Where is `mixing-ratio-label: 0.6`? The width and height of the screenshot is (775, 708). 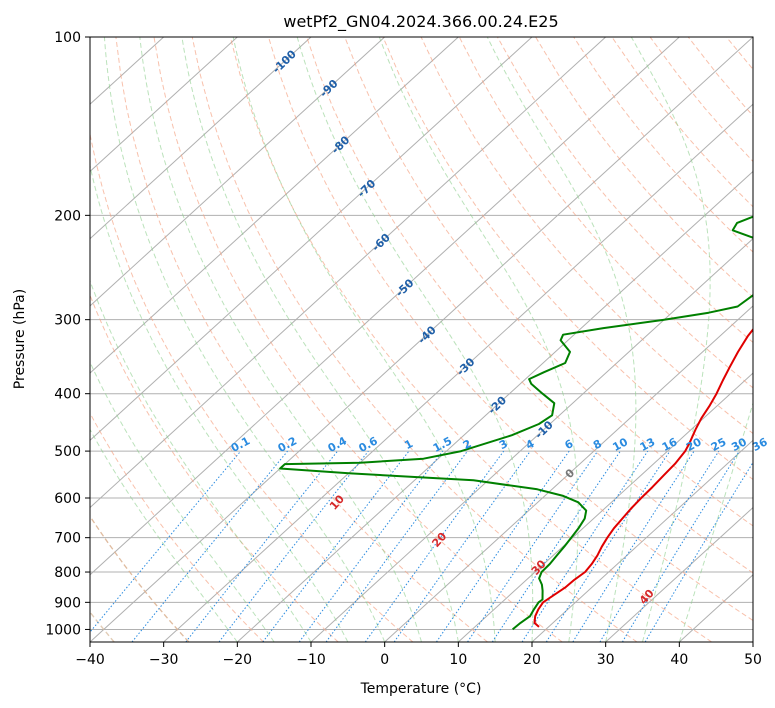
mixing-ratio-label: 0.6 is located at coordinates (368, 444).